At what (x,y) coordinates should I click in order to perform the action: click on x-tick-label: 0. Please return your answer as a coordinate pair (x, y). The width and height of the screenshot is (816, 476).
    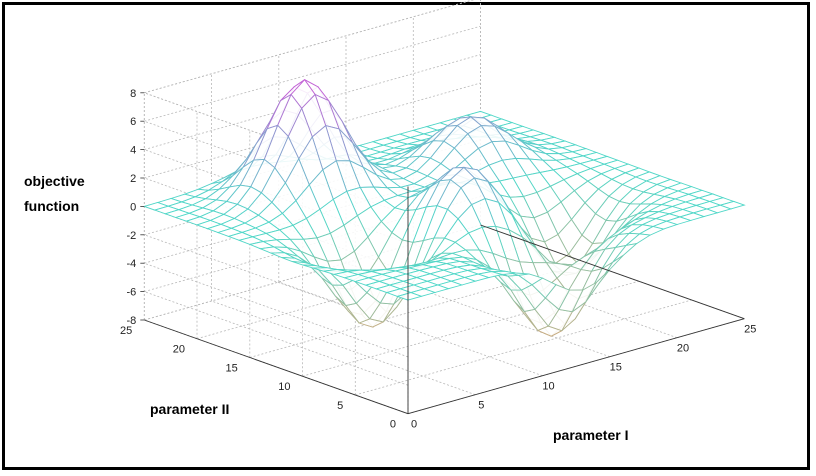
    Looking at the image, I should click on (414, 425).